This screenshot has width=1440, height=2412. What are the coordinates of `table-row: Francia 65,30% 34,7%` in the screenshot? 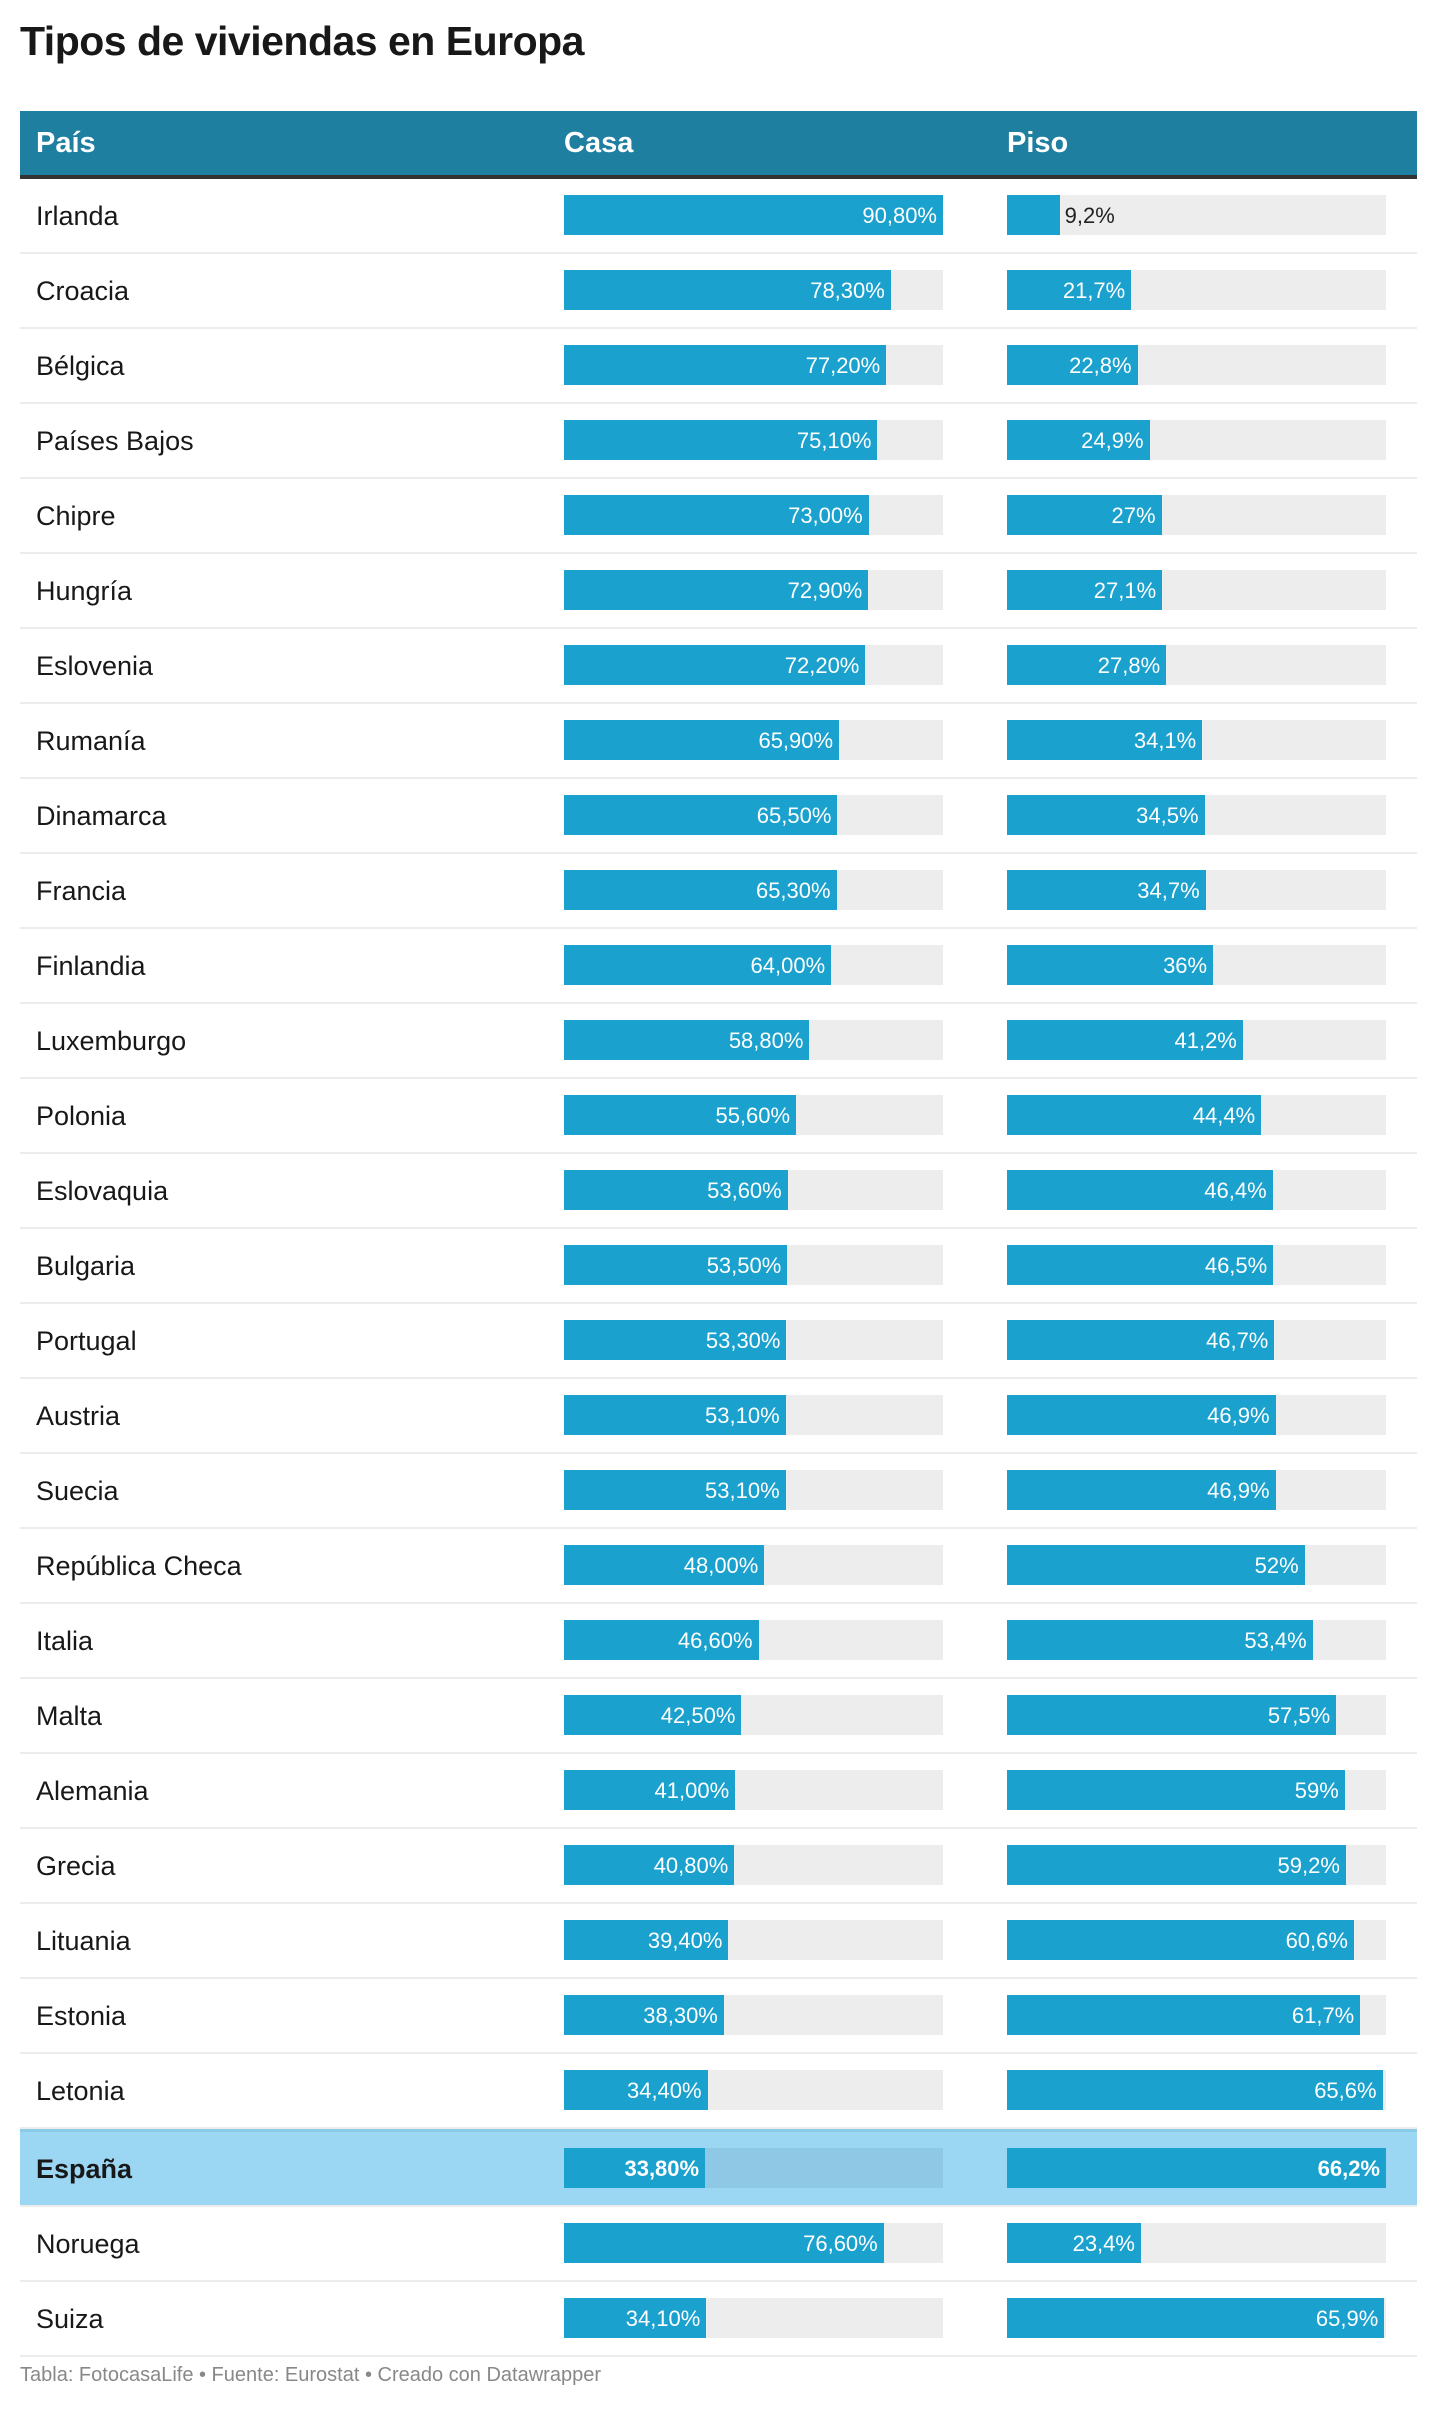 It's located at (718, 891).